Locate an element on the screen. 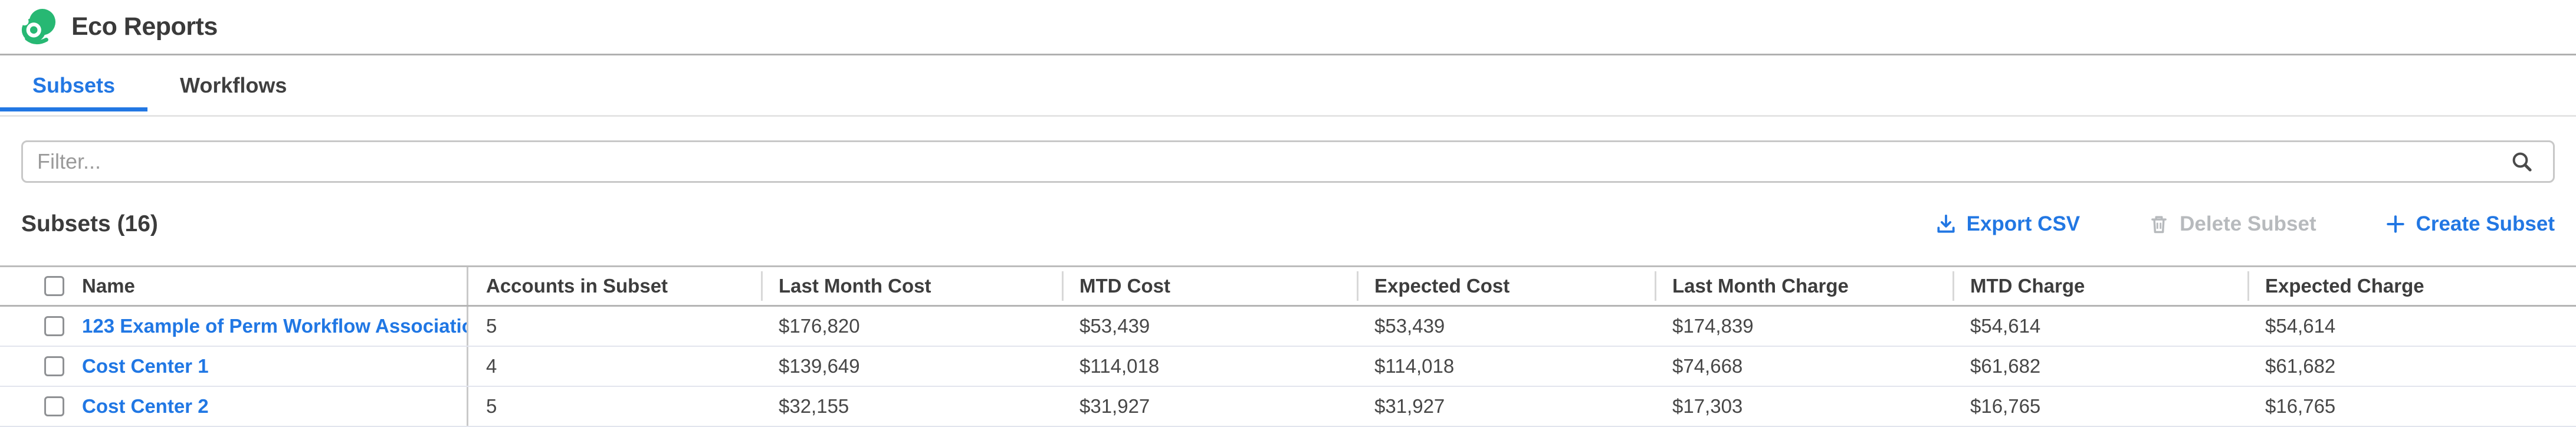 This screenshot has width=2576, height=427. eco-reports-logo-icon is located at coordinates (37, 26).